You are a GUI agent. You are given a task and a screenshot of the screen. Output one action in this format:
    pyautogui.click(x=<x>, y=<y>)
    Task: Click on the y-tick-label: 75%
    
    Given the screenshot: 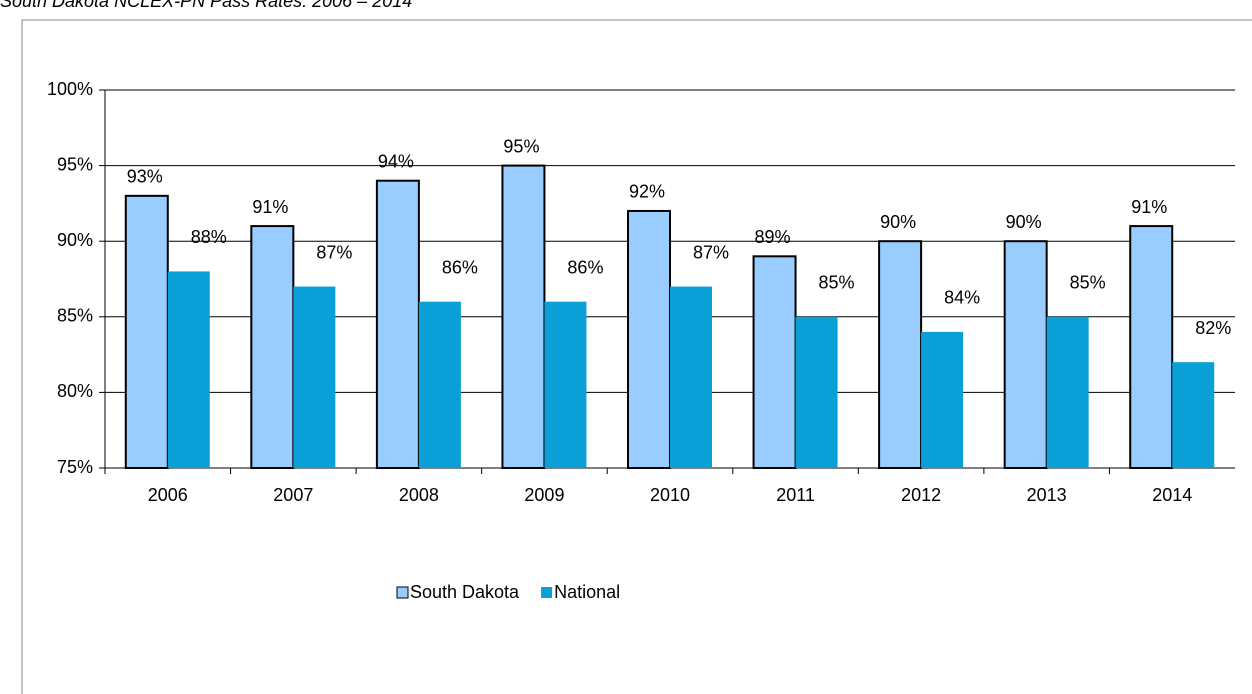 What is the action you would take?
    pyautogui.click(x=75, y=467)
    